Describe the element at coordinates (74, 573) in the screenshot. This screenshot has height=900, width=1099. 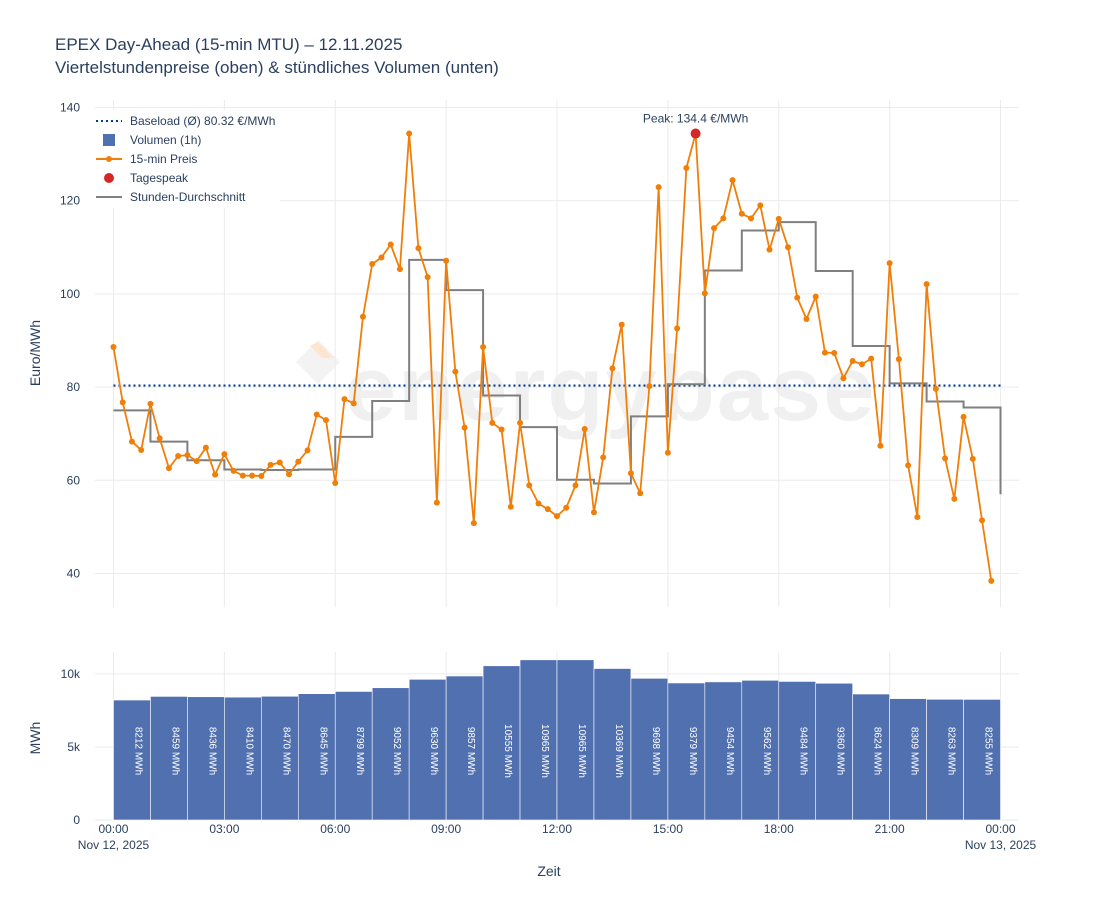
I see `price-tick-label: 40` at that location.